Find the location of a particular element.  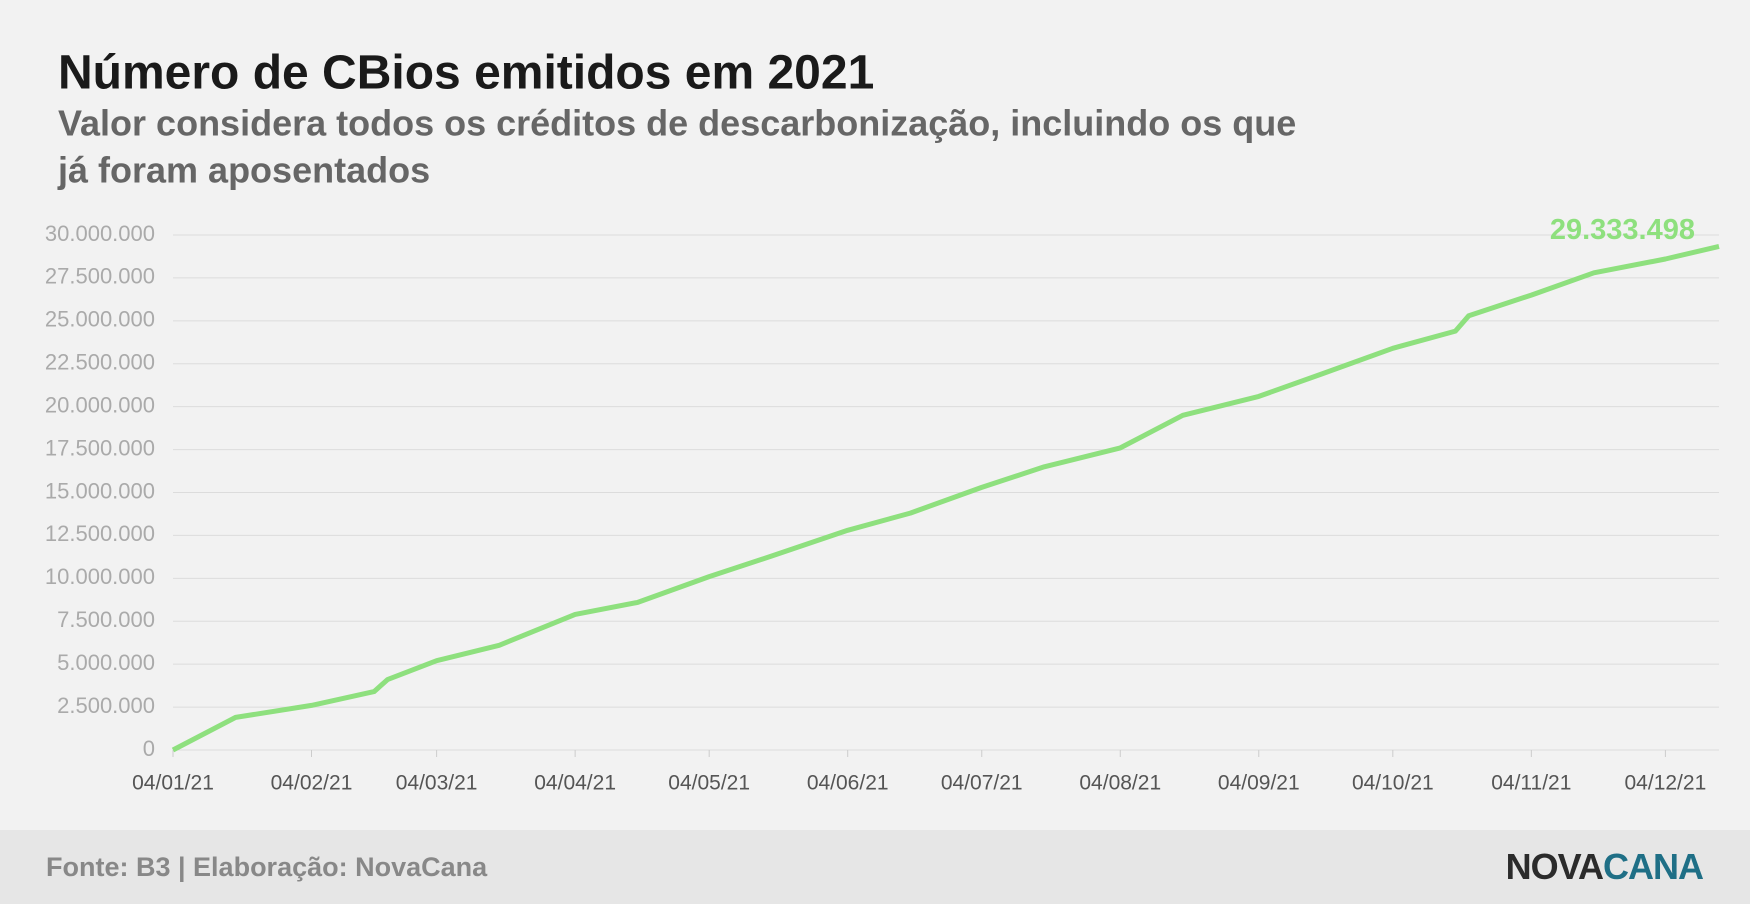

value-label: 29.333.498 is located at coordinates (1622, 230).